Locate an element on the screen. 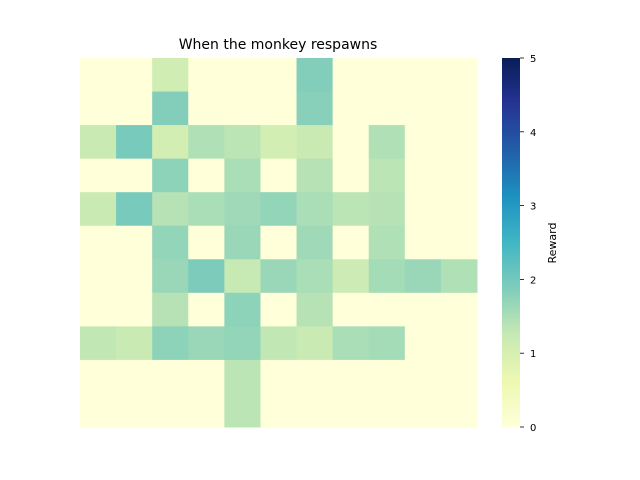 Image resolution: width=640 pixels, height=480 pixels. heatmap-cell-r8-c2 is located at coordinates (170, 343).